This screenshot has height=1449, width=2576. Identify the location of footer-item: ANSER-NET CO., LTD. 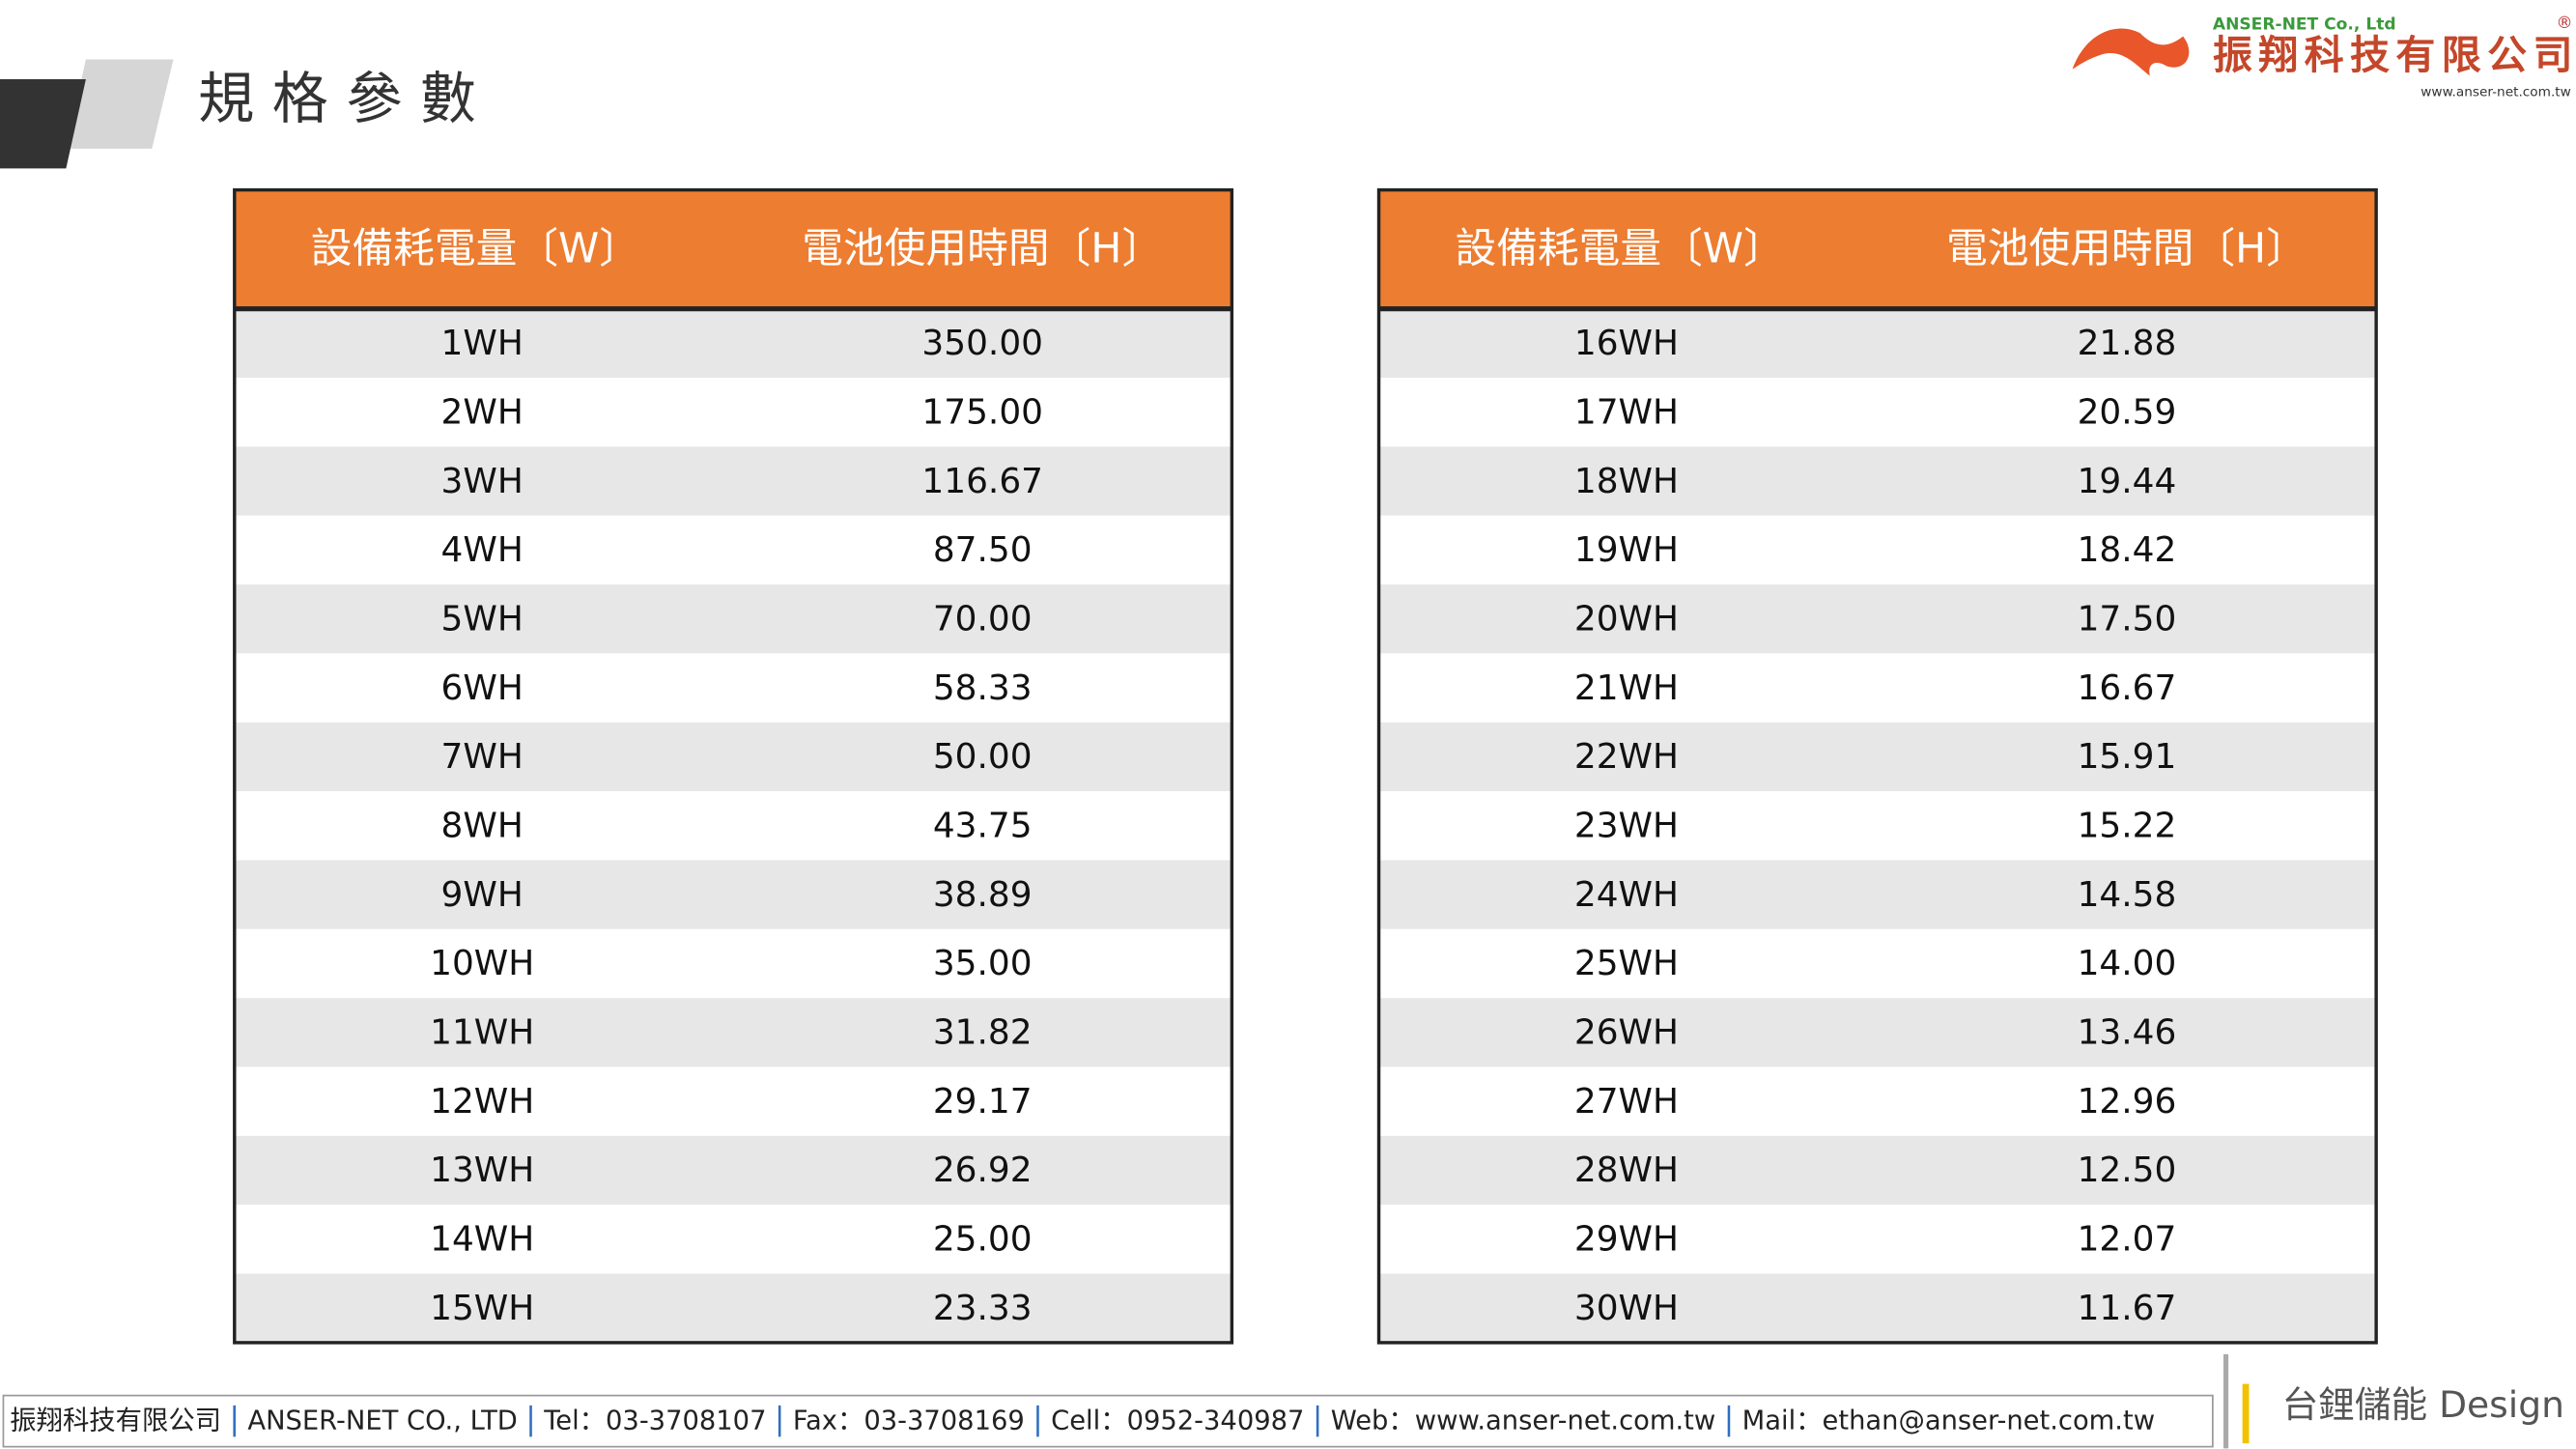
(382, 1420).